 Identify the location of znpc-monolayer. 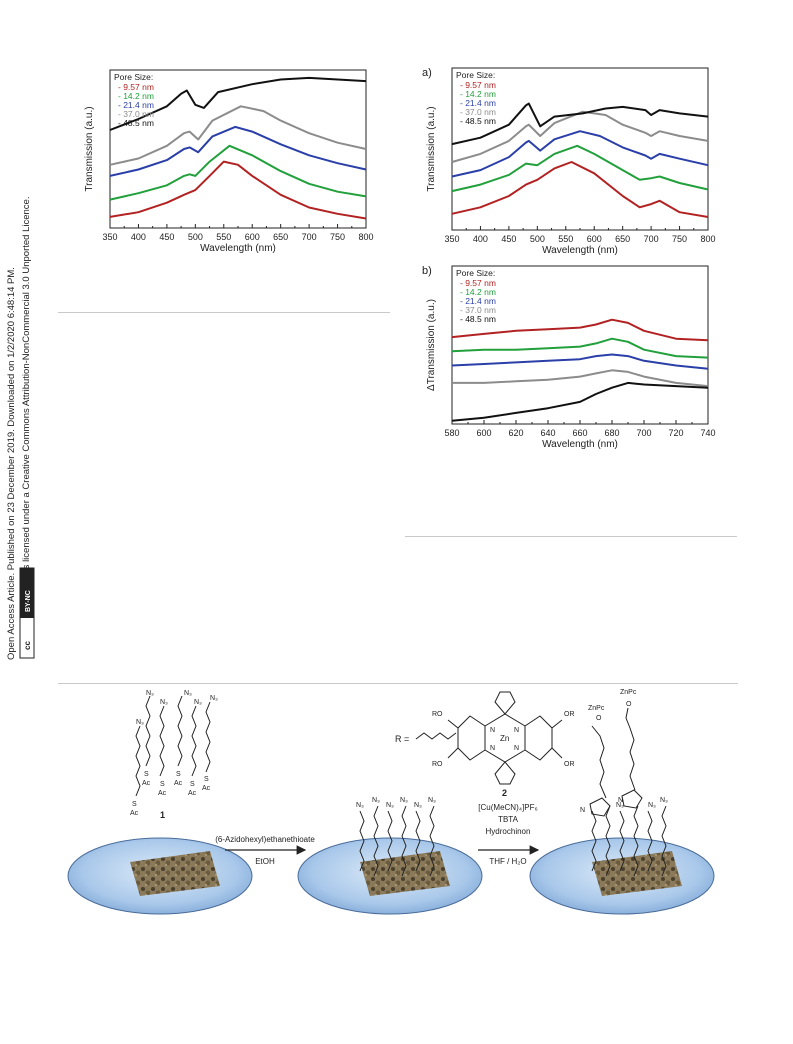
(629, 792).